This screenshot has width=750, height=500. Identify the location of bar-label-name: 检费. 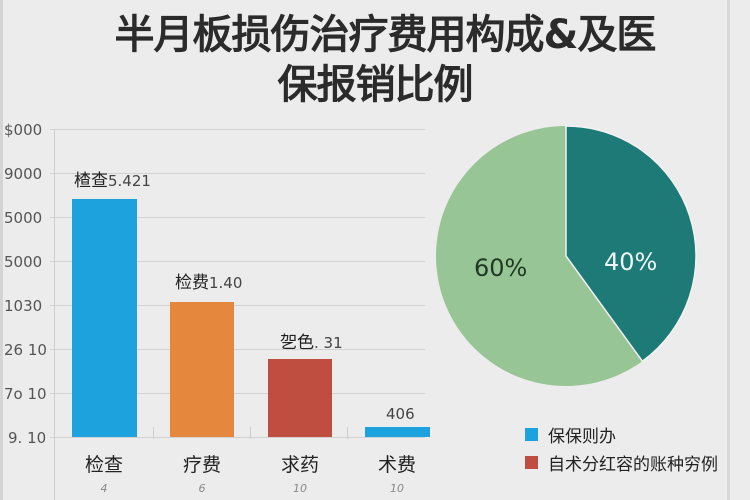
(192, 283).